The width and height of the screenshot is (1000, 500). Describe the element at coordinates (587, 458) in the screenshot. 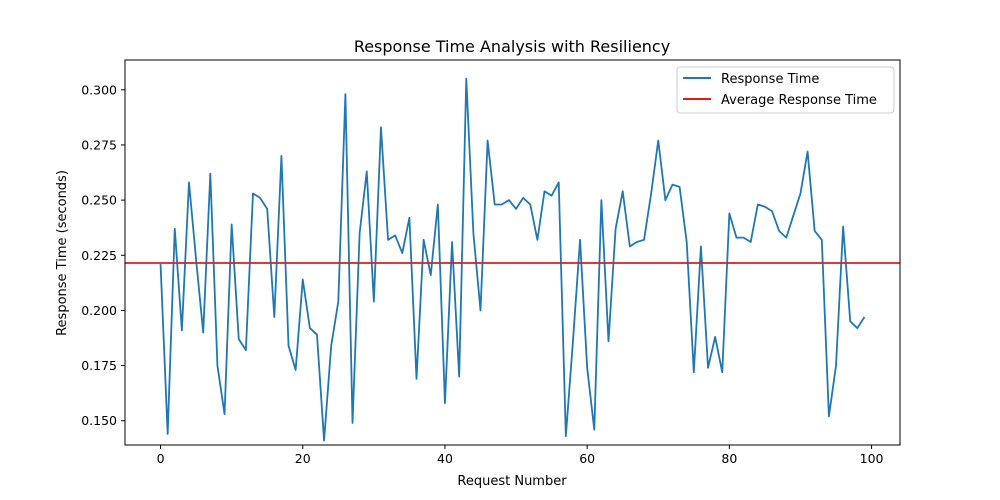

I see `x-tick-label: 60` at that location.